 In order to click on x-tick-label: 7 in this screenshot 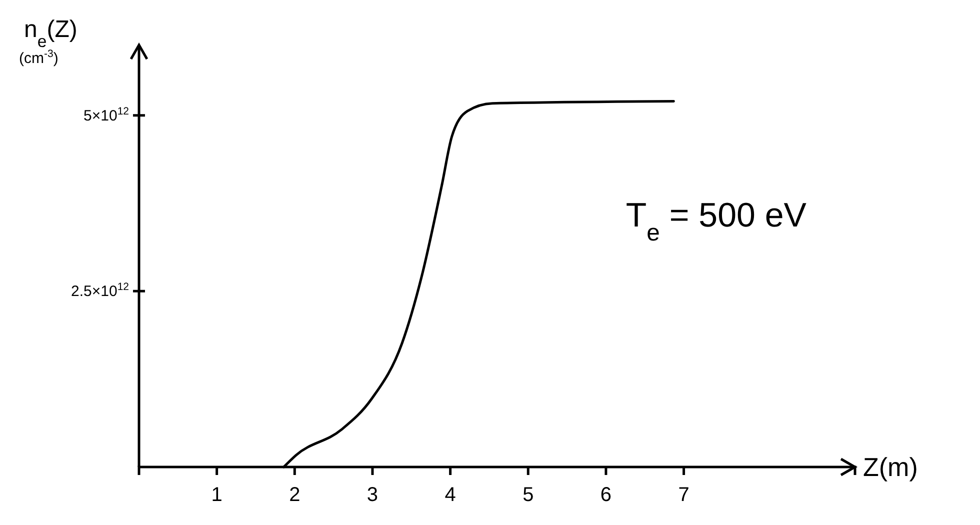, I will do `click(684, 495)`.